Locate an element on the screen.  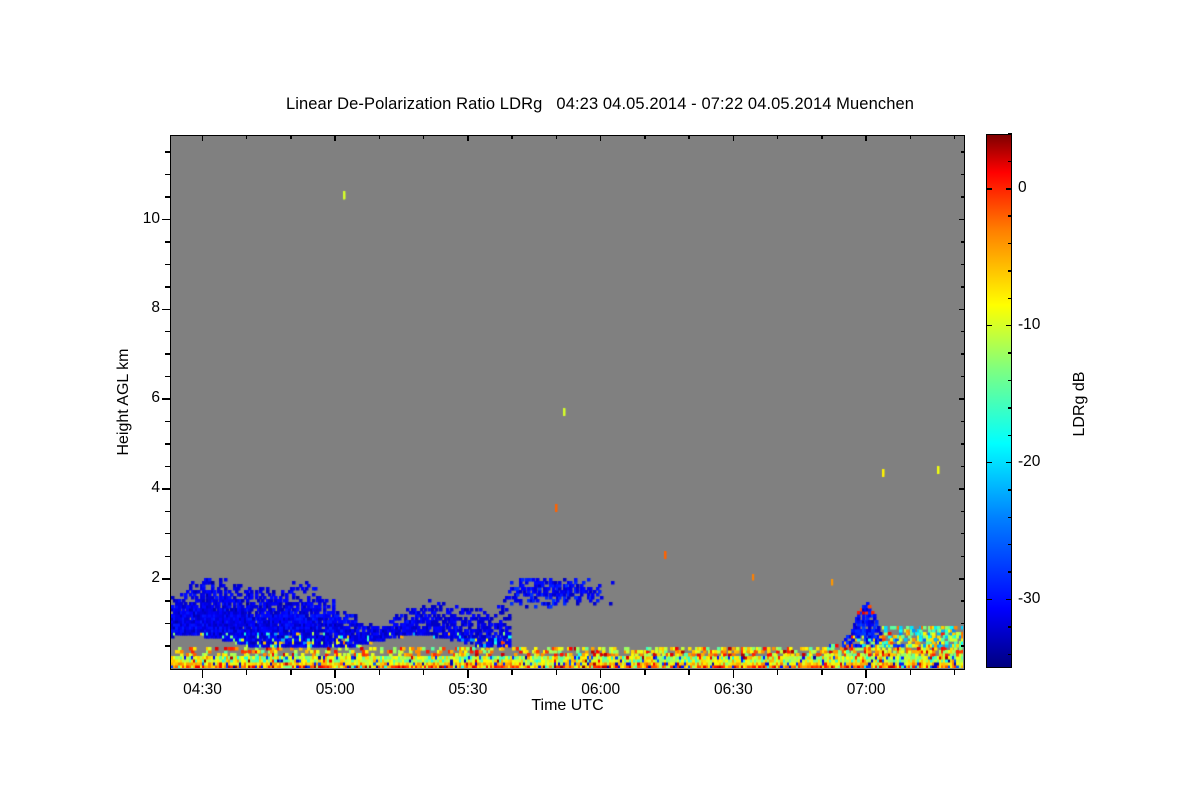
colorbar-label: LDRg dB is located at coordinates (1079, 404).